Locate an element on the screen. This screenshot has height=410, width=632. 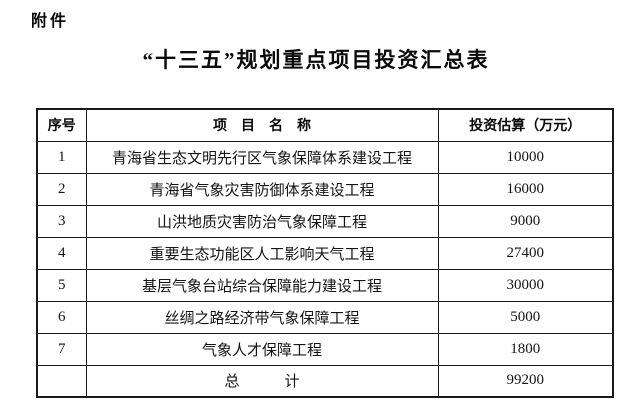
table-row: 3 山洪地质灾害防治气象保障工程 9000 is located at coordinates (325, 221).